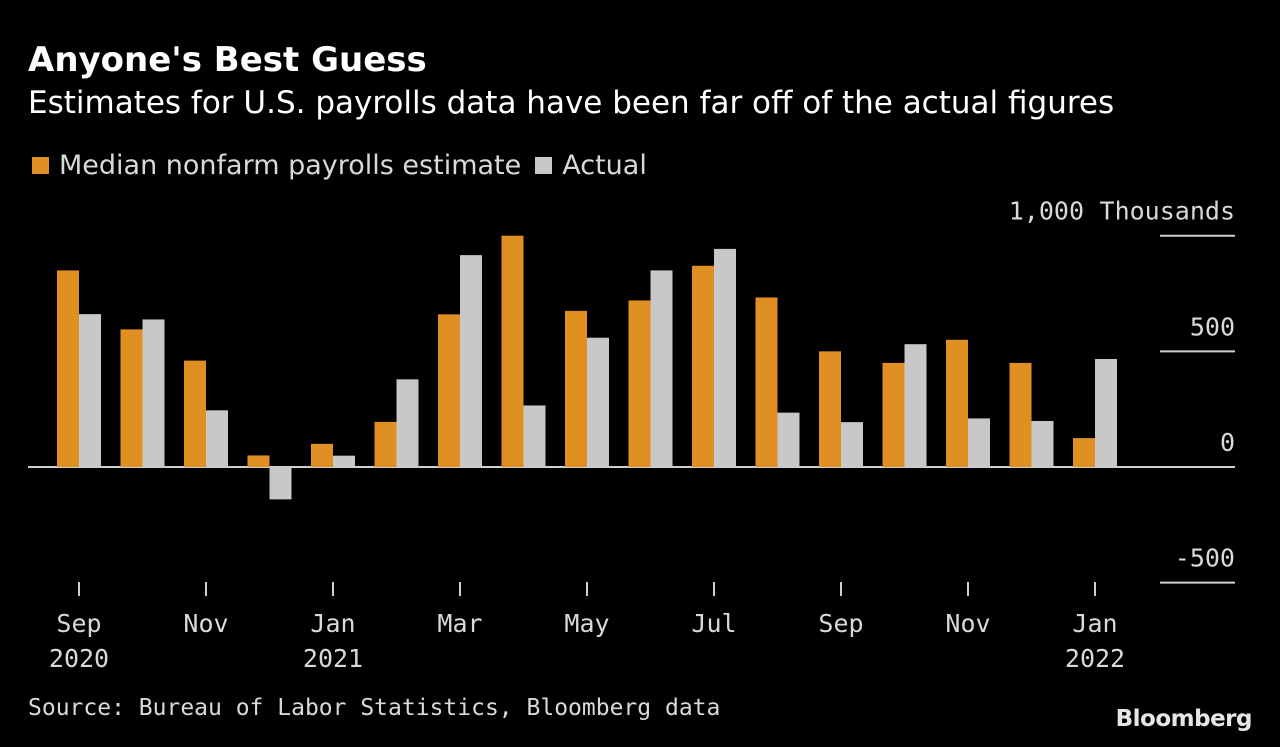 This screenshot has height=747, width=1280. Describe the element at coordinates (1212, 326) in the screenshot. I see `y-tick-label: 500` at that location.